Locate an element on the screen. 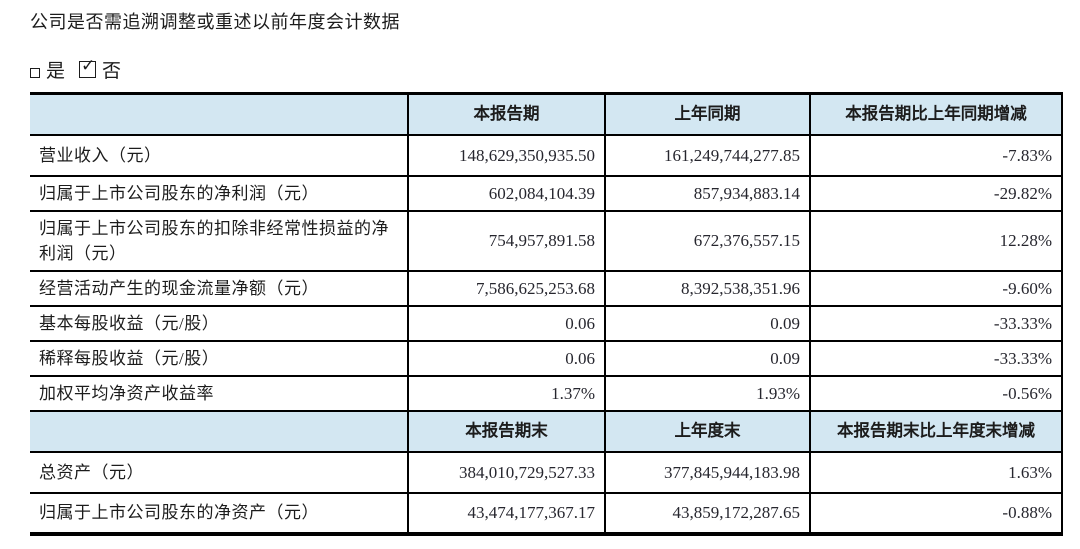 Image resolution: width=1080 pixels, height=549 pixels. metric-current-value: 148,629,350,935.50 is located at coordinates (506, 154).